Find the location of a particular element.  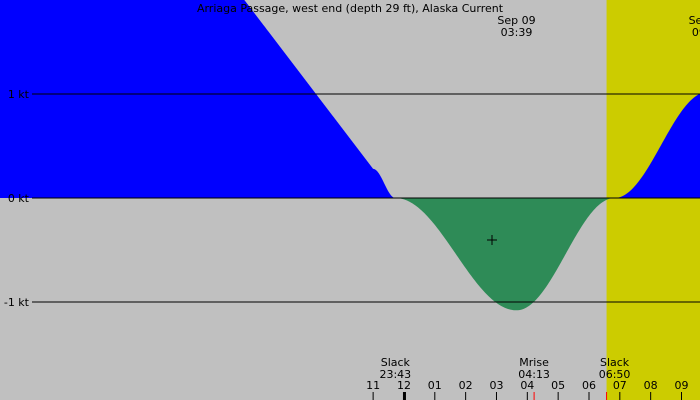

peak-time-label: 09:51 is located at coordinates (696, 32).